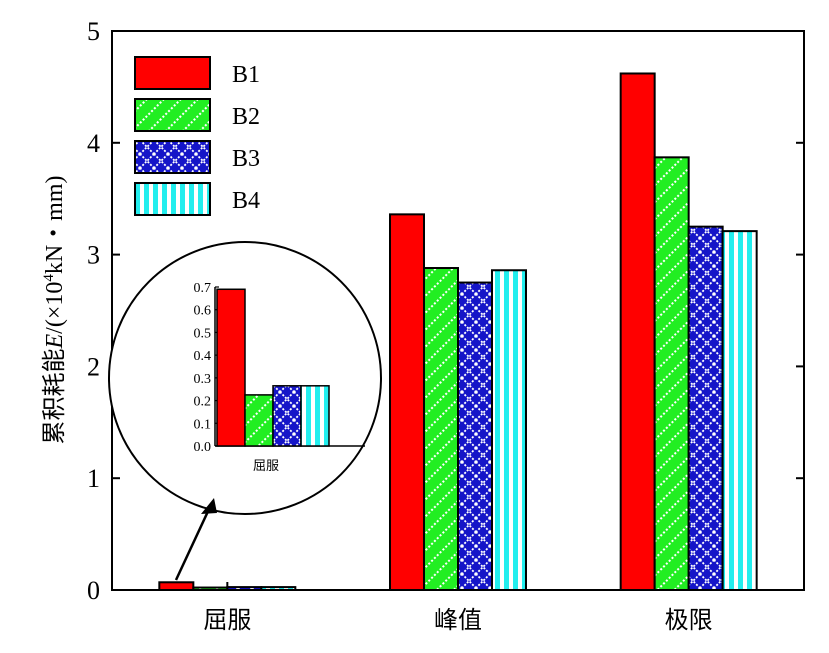 The height and width of the screenshot is (653, 829). I want to click on inset-y-tick-label: 0.6, so click(203, 311).